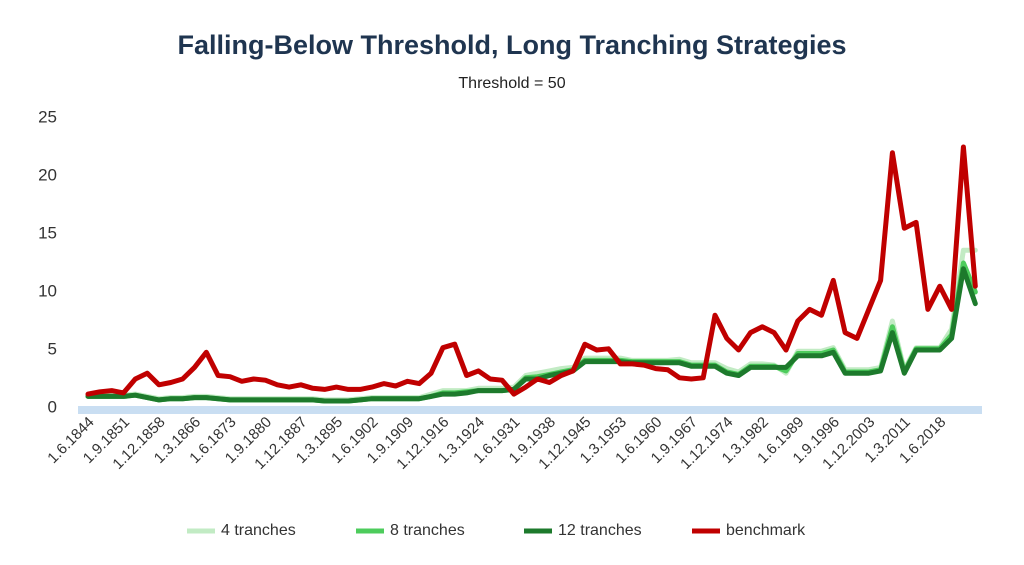 The image size is (1024, 565). I want to click on y-tick-label: 5, so click(52, 348).